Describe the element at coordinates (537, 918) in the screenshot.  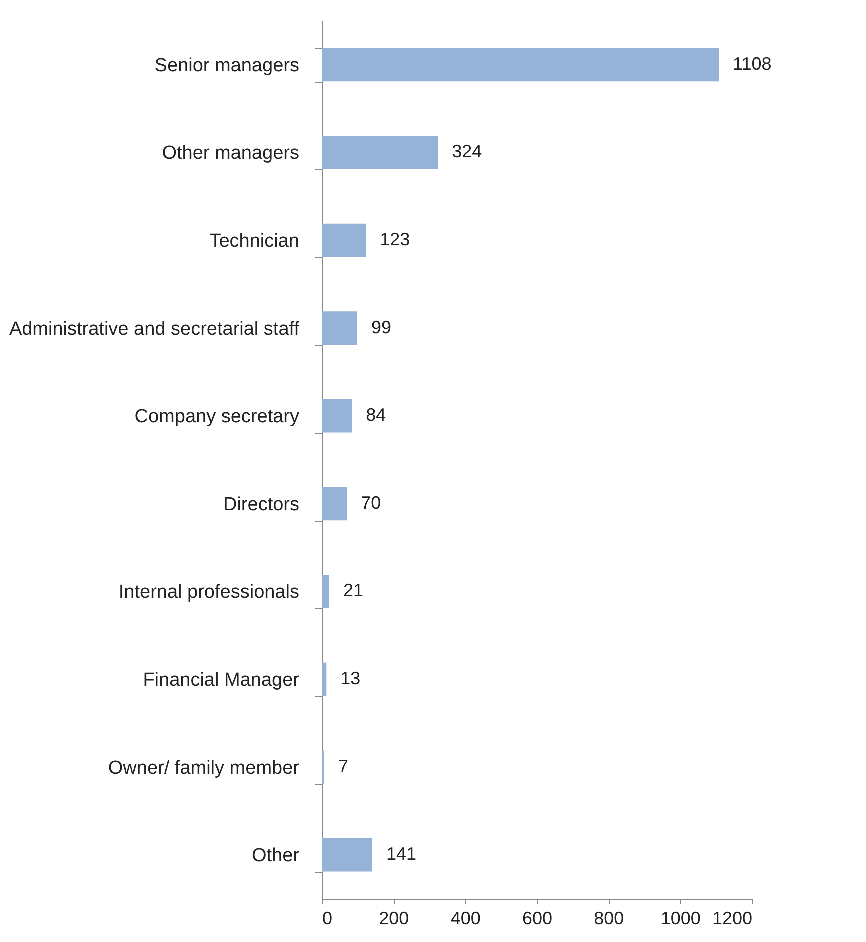
I see `x-tick-label: 600` at that location.